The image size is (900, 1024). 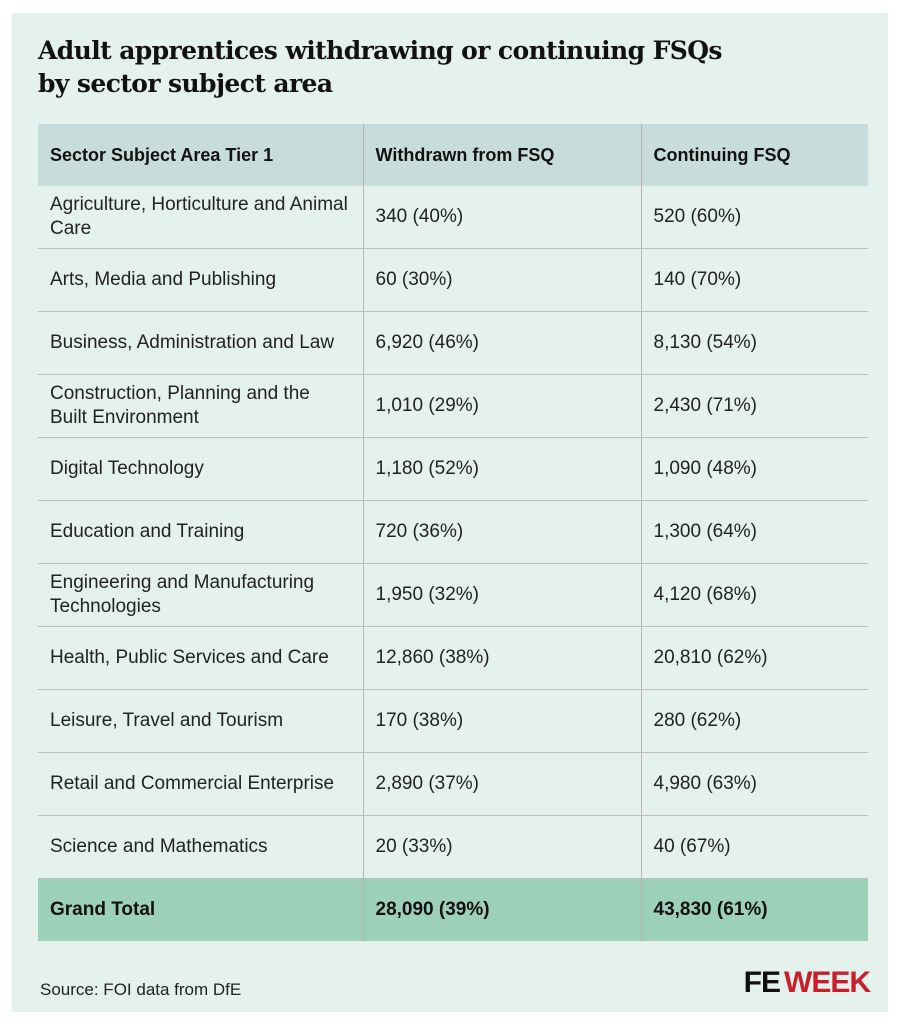 What do you see at coordinates (754, 343) in the screenshot?
I see `continuing-cell: 8,130 (54%)` at bounding box center [754, 343].